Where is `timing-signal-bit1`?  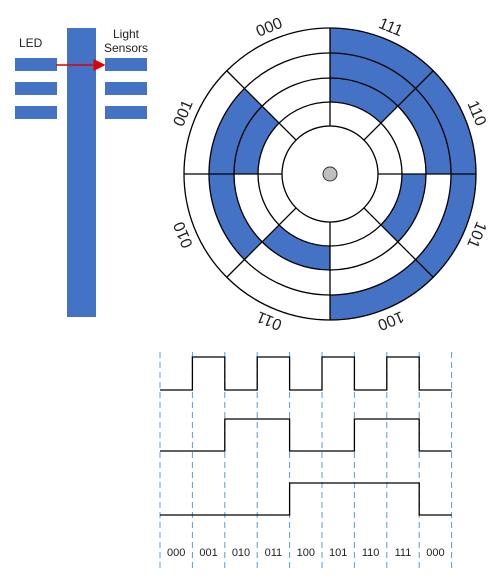 timing-signal-bit1 is located at coordinates (306, 435).